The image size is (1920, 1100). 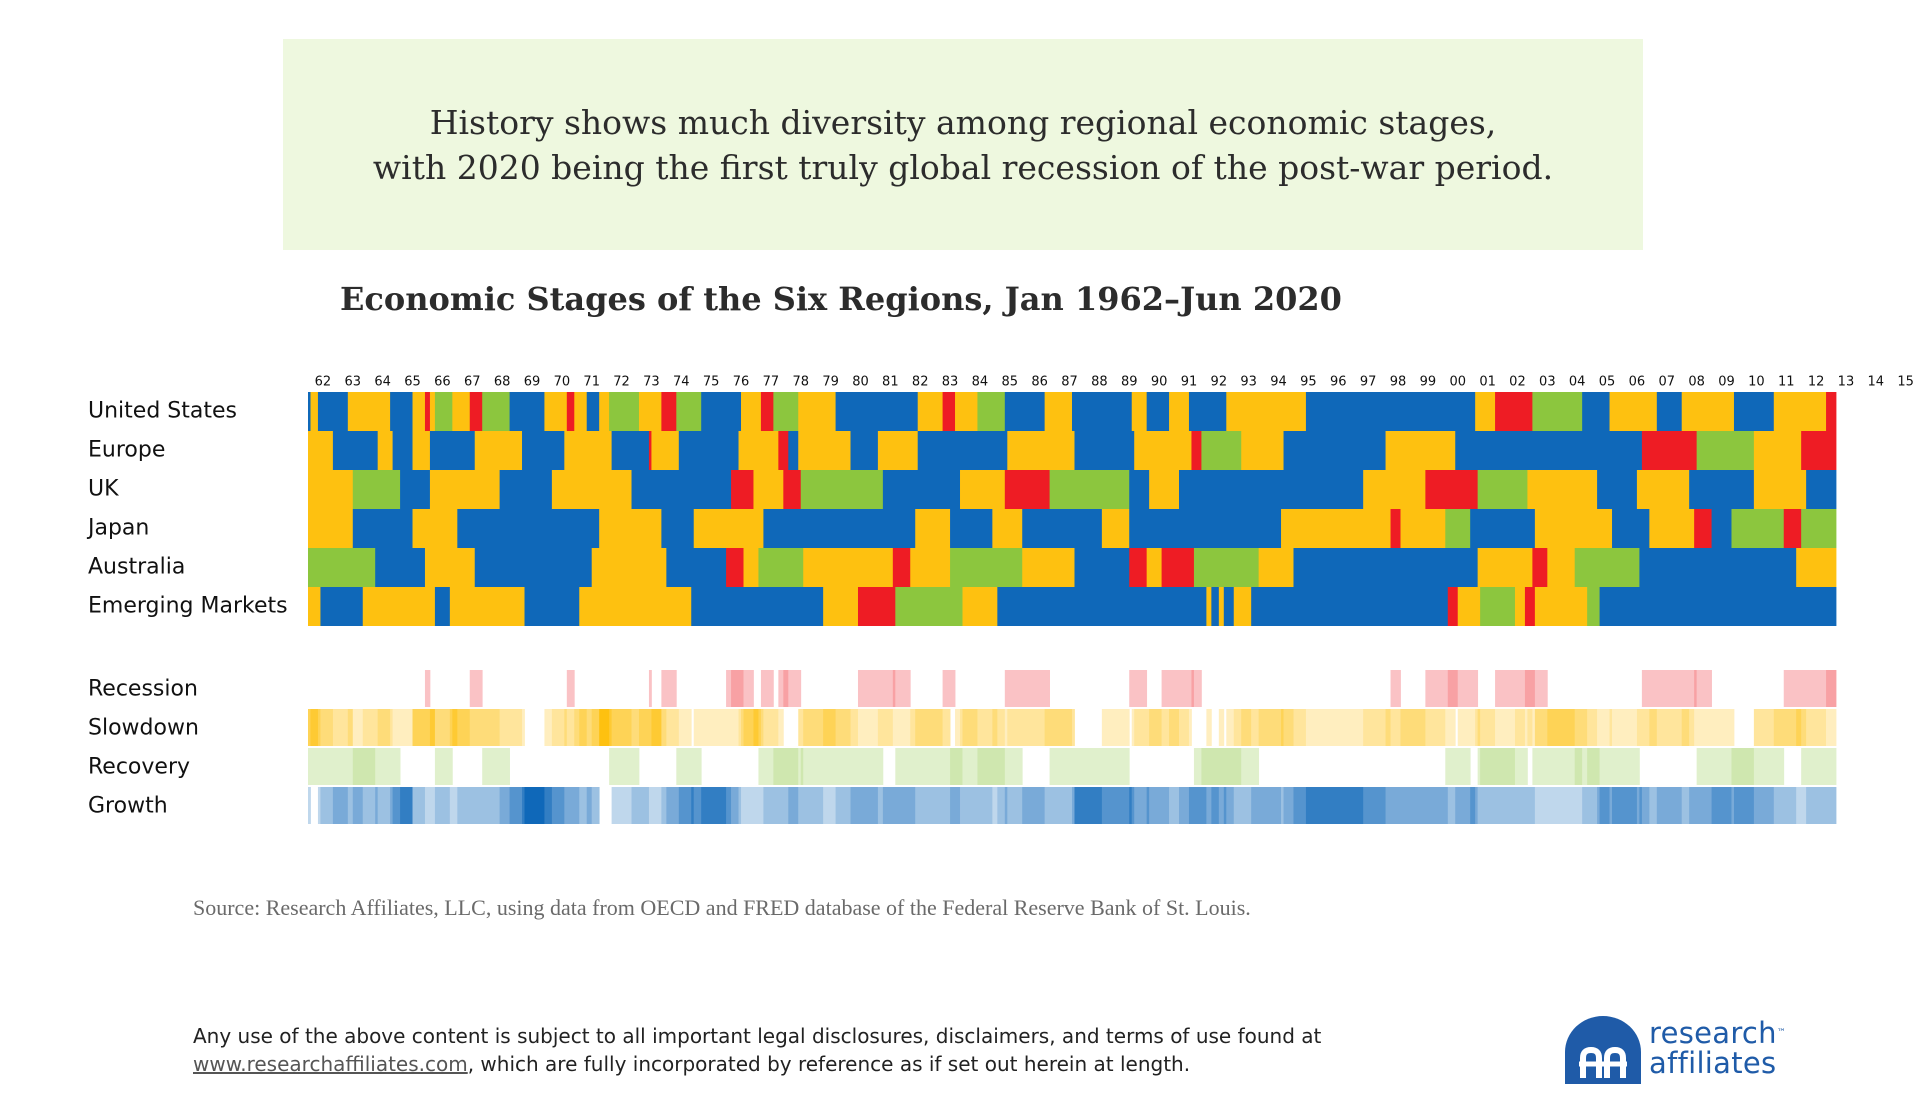 I want to click on x-tick-label: 90, so click(x=1159, y=382).